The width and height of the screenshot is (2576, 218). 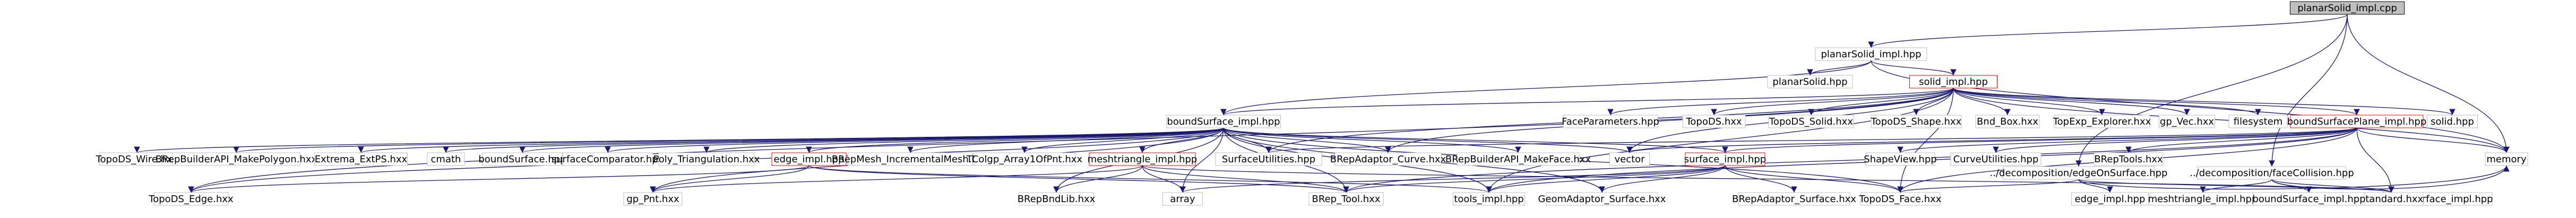 I want to click on edge-n28-to-n40, so click(x=499, y=179).